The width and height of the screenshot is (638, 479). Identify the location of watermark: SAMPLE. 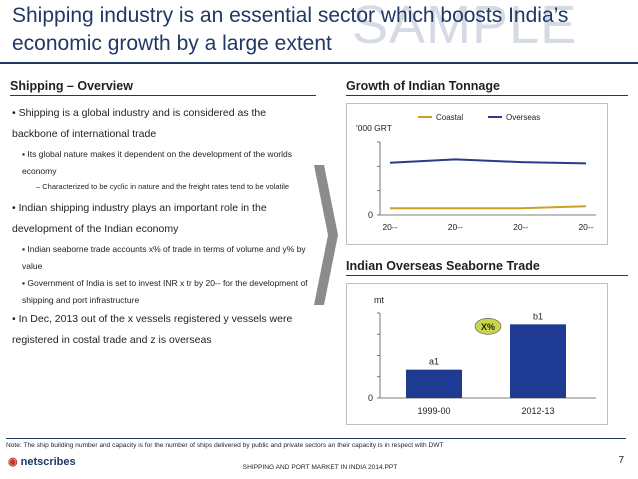
(465, 27).